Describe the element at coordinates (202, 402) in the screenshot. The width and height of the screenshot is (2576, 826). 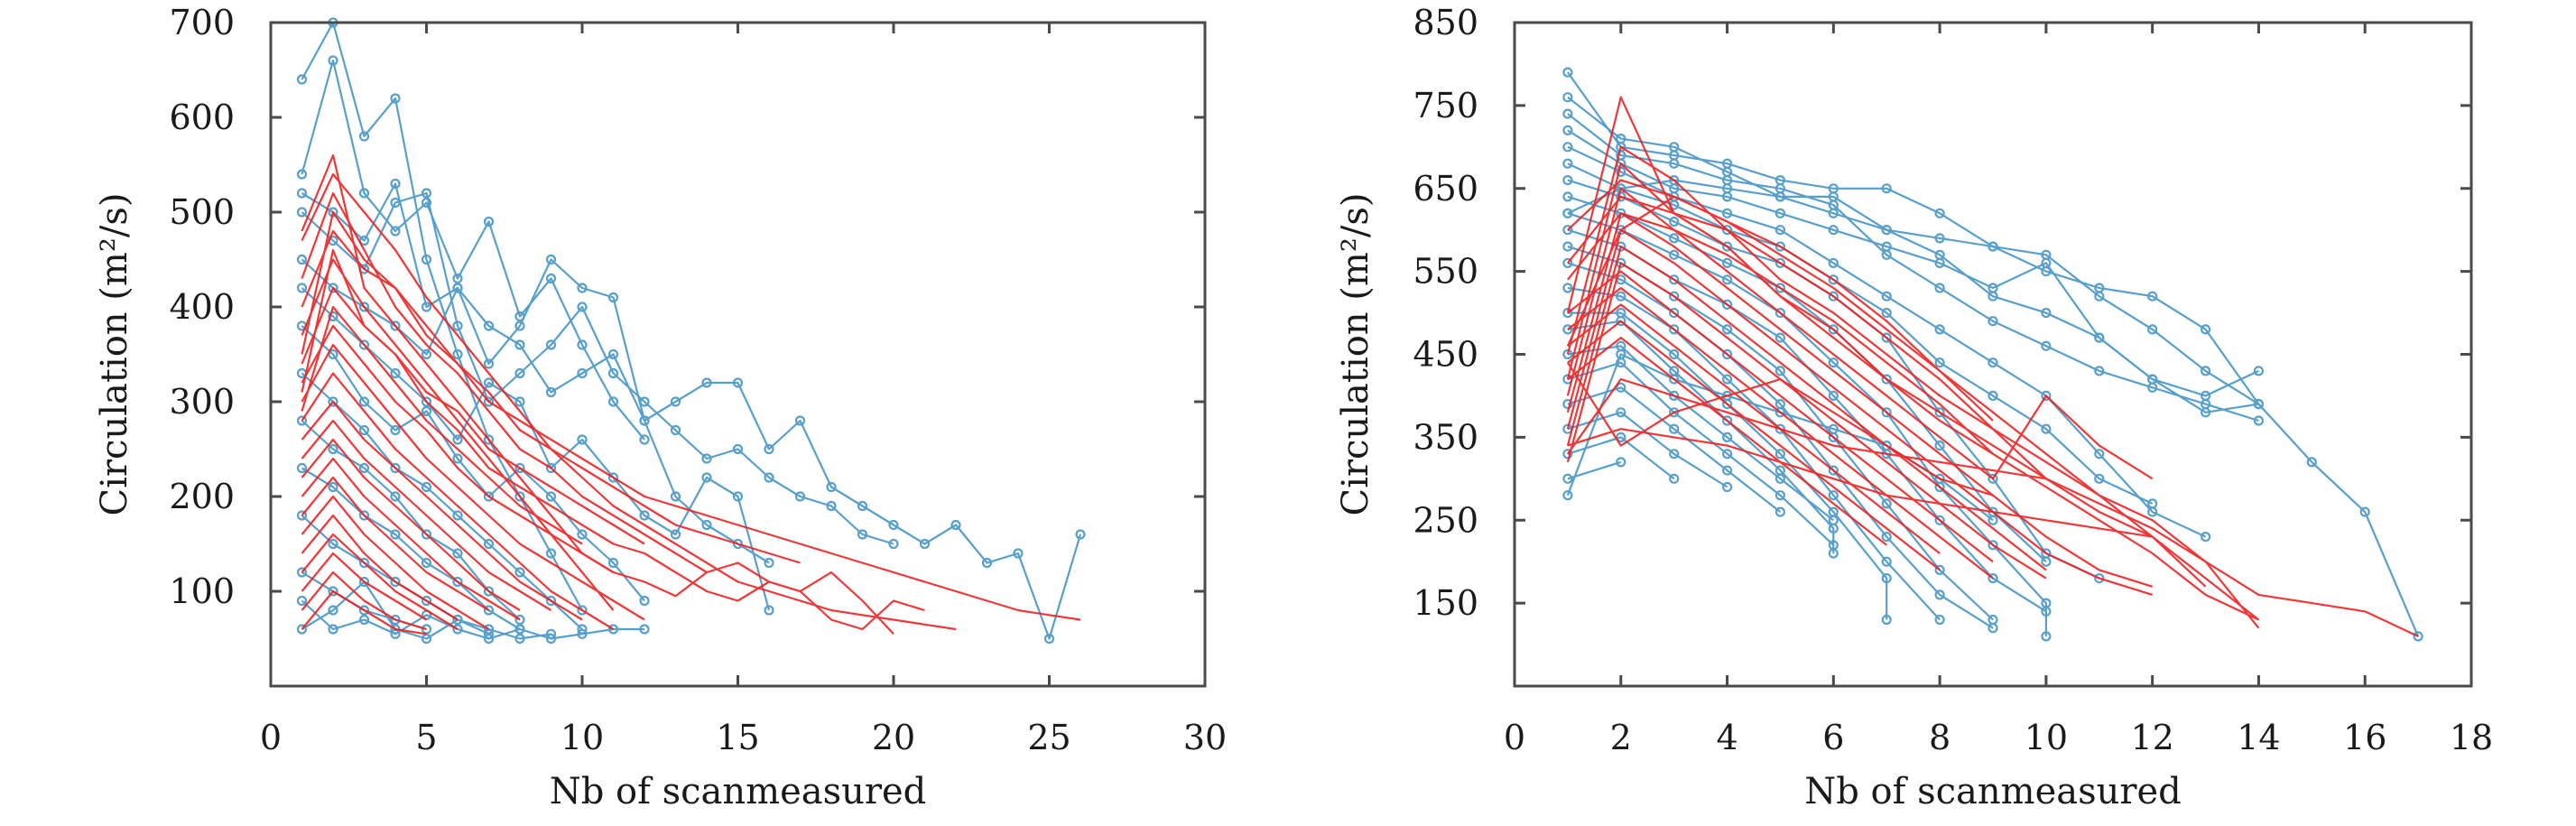
I see `y-tick-label: 300` at that location.